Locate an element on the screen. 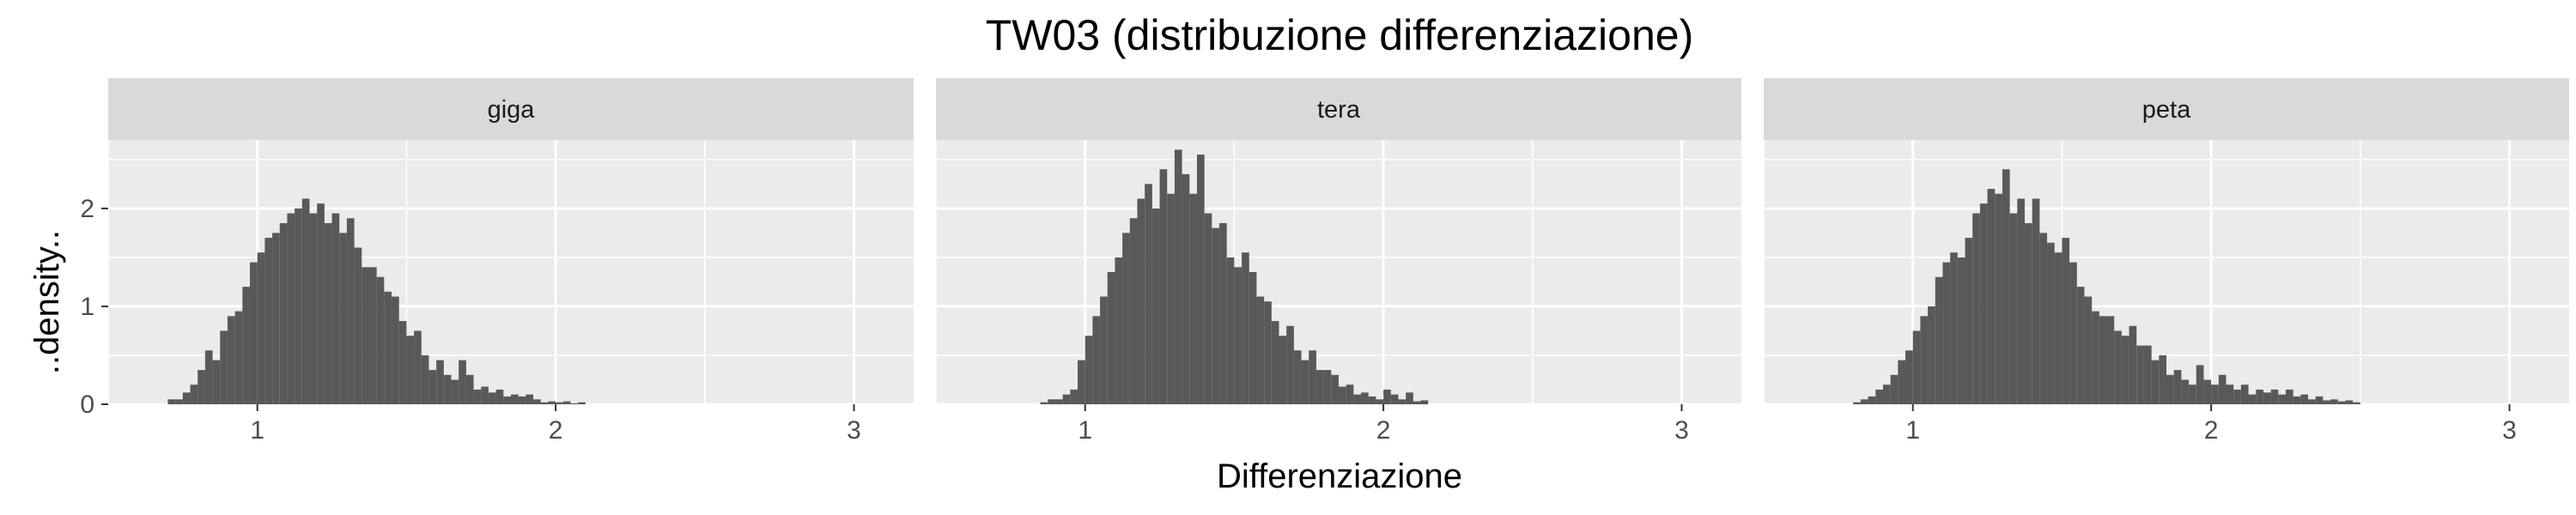 This screenshot has height=515, width=2576. x-tick-label: 3 is located at coordinates (1682, 430).